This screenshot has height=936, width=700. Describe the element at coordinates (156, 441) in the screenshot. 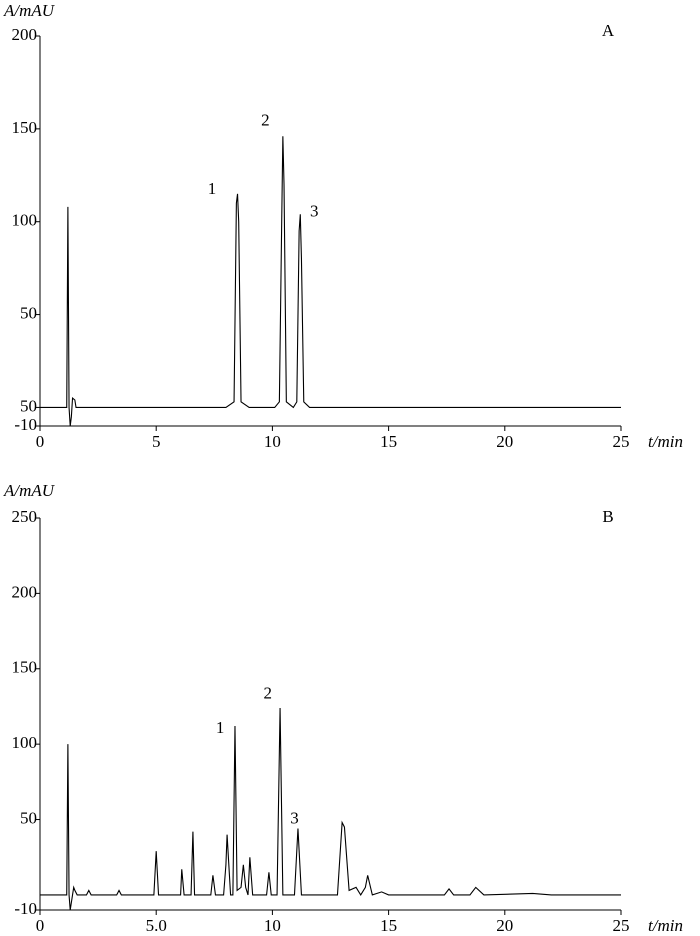

I see `x-tick-label: 5` at that location.